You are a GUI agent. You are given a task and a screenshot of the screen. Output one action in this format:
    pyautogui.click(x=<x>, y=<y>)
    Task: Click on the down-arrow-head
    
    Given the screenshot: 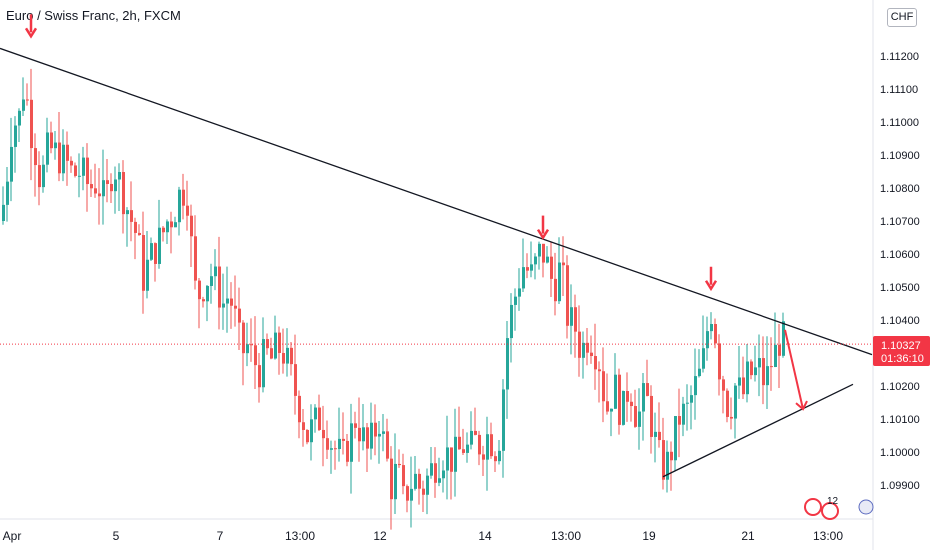 What is the action you would take?
    pyautogui.click(x=711, y=286)
    